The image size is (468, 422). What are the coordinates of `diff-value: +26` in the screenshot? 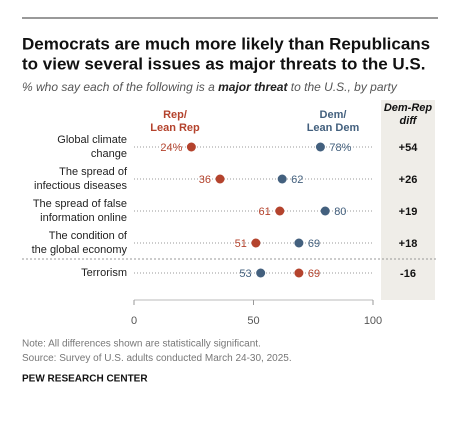 It's located at (408, 180).